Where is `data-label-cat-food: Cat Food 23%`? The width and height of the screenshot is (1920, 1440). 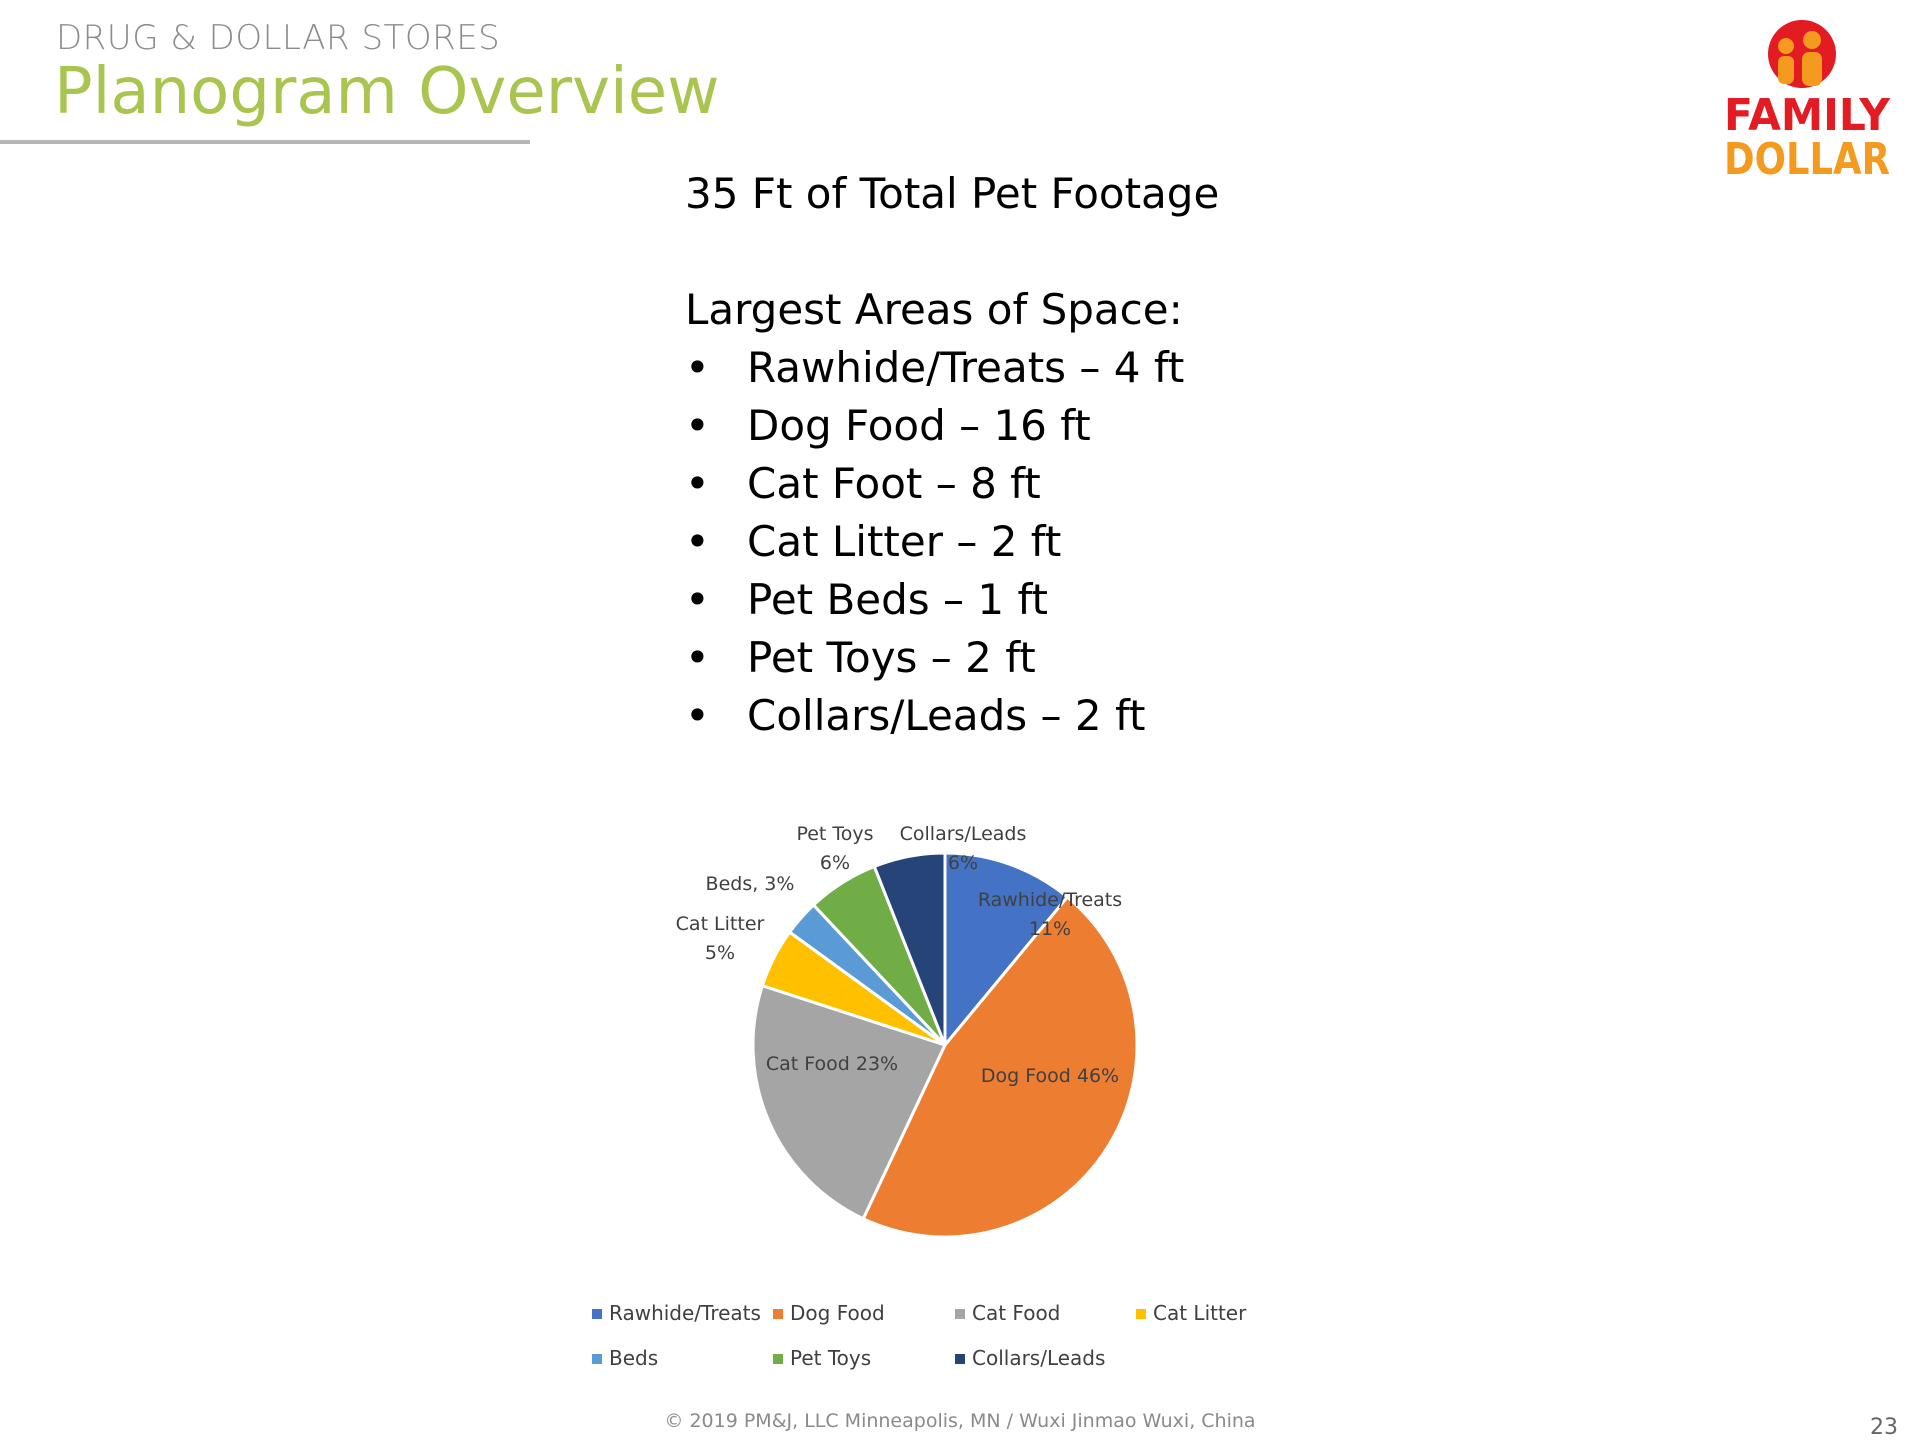
data-label-cat-food: Cat Food 23% is located at coordinates (832, 1064).